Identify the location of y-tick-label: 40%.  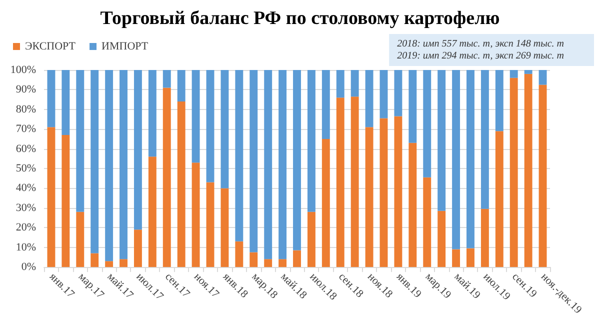
(26, 188).